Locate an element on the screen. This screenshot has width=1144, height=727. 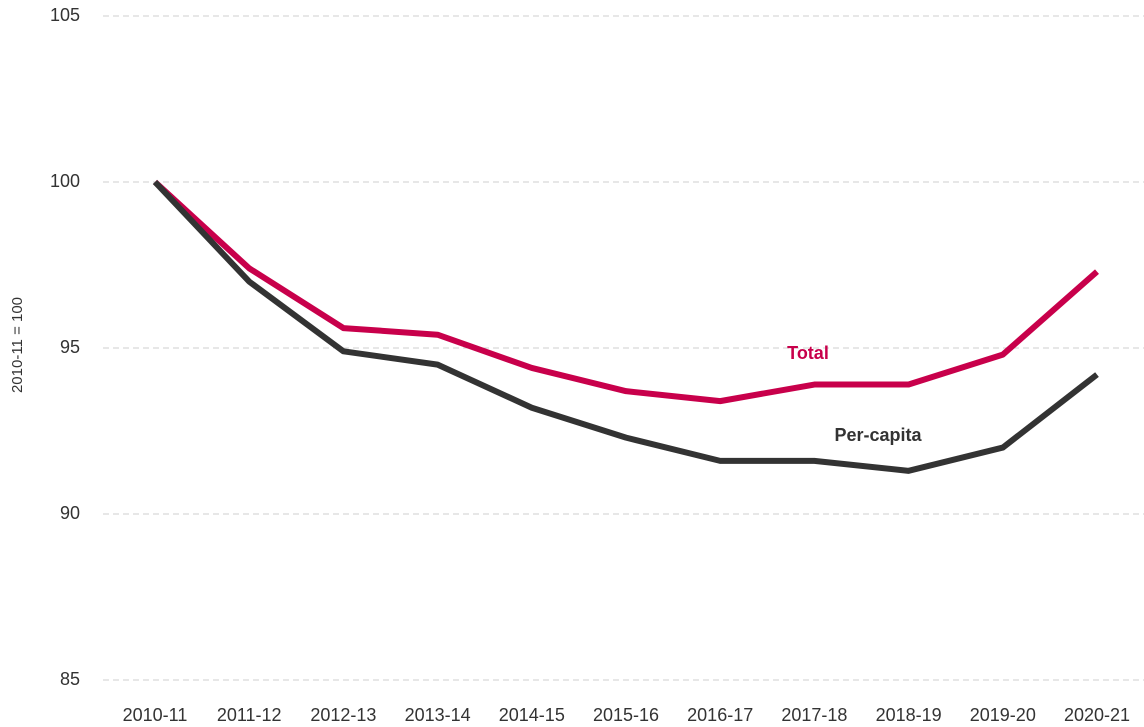
x-tick-label: 2017-18 is located at coordinates (814, 715).